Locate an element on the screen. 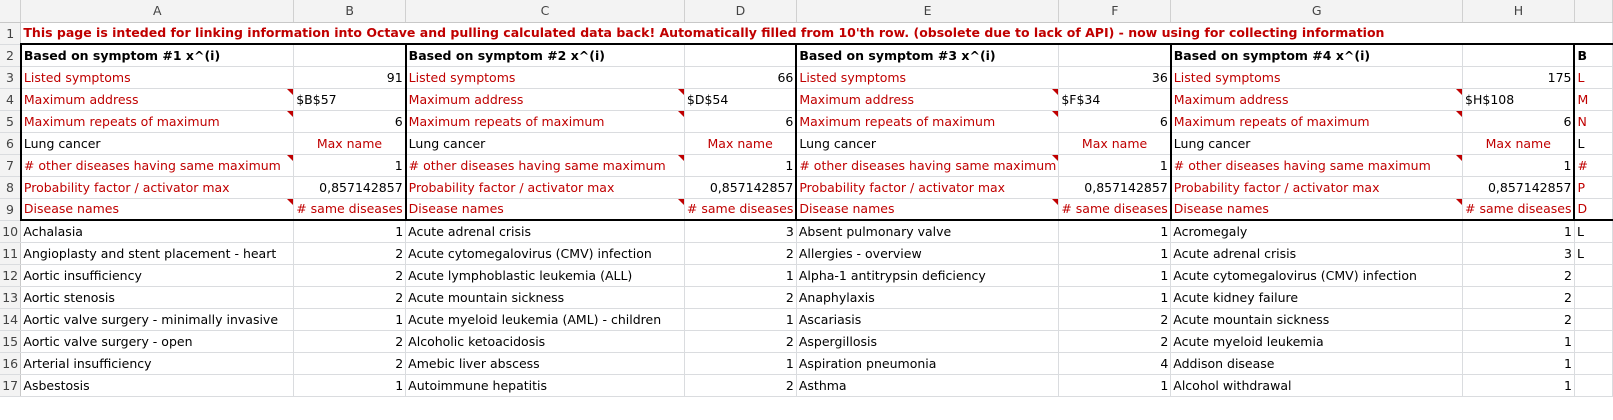  max-address-value: $D$54 is located at coordinates (740, 99).